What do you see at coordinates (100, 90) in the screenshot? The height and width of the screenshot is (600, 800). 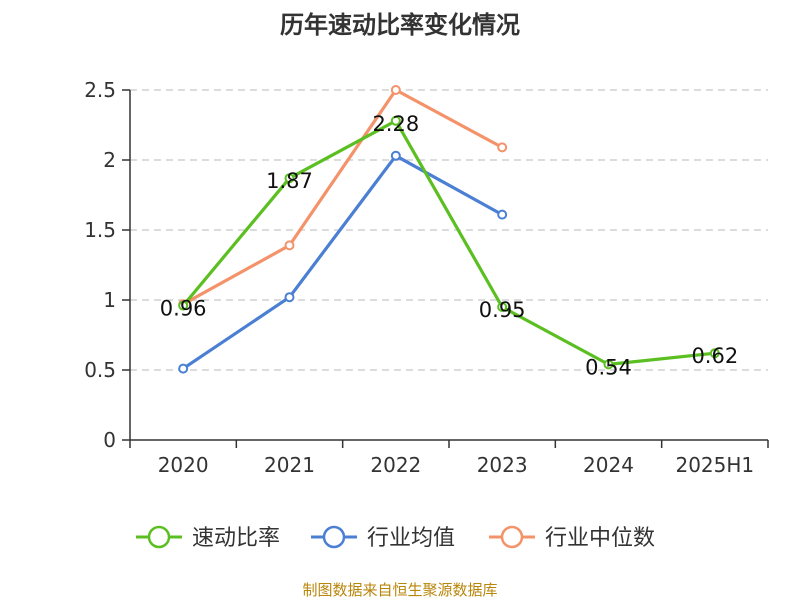 I see `y-tick-label: 2.5` at bounding box center [100, 90].